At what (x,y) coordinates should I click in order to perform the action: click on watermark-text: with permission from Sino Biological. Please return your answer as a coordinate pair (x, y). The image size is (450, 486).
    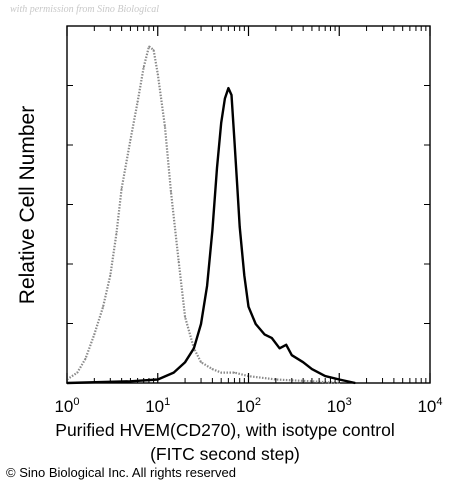
    Looking at the image, I should click on (85, 9).